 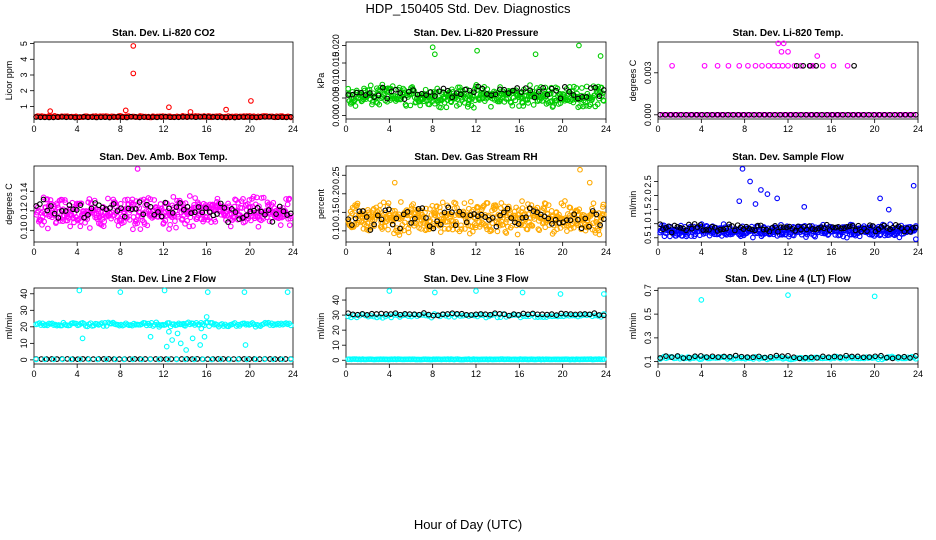 I want to click on x-tick-label: 24, so click(x=918, y=374).